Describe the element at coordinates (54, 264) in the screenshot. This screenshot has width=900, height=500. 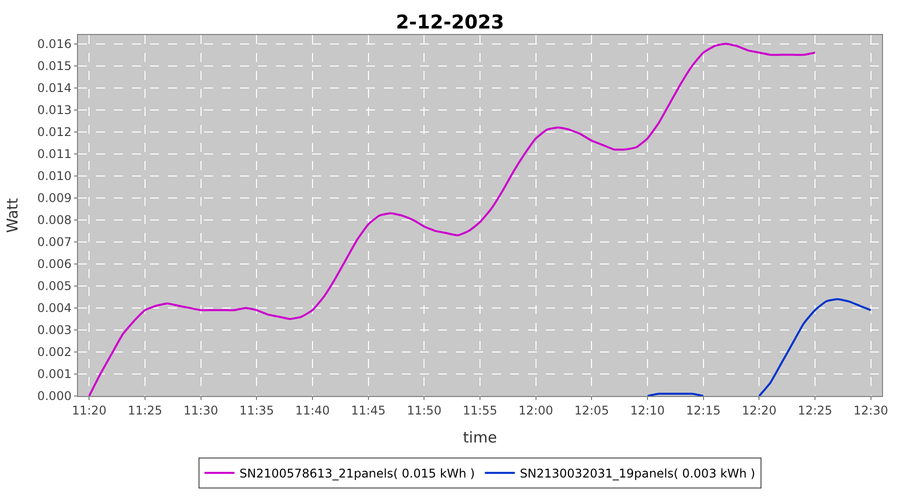
I see `y-tick-label: 0.006` at that location.